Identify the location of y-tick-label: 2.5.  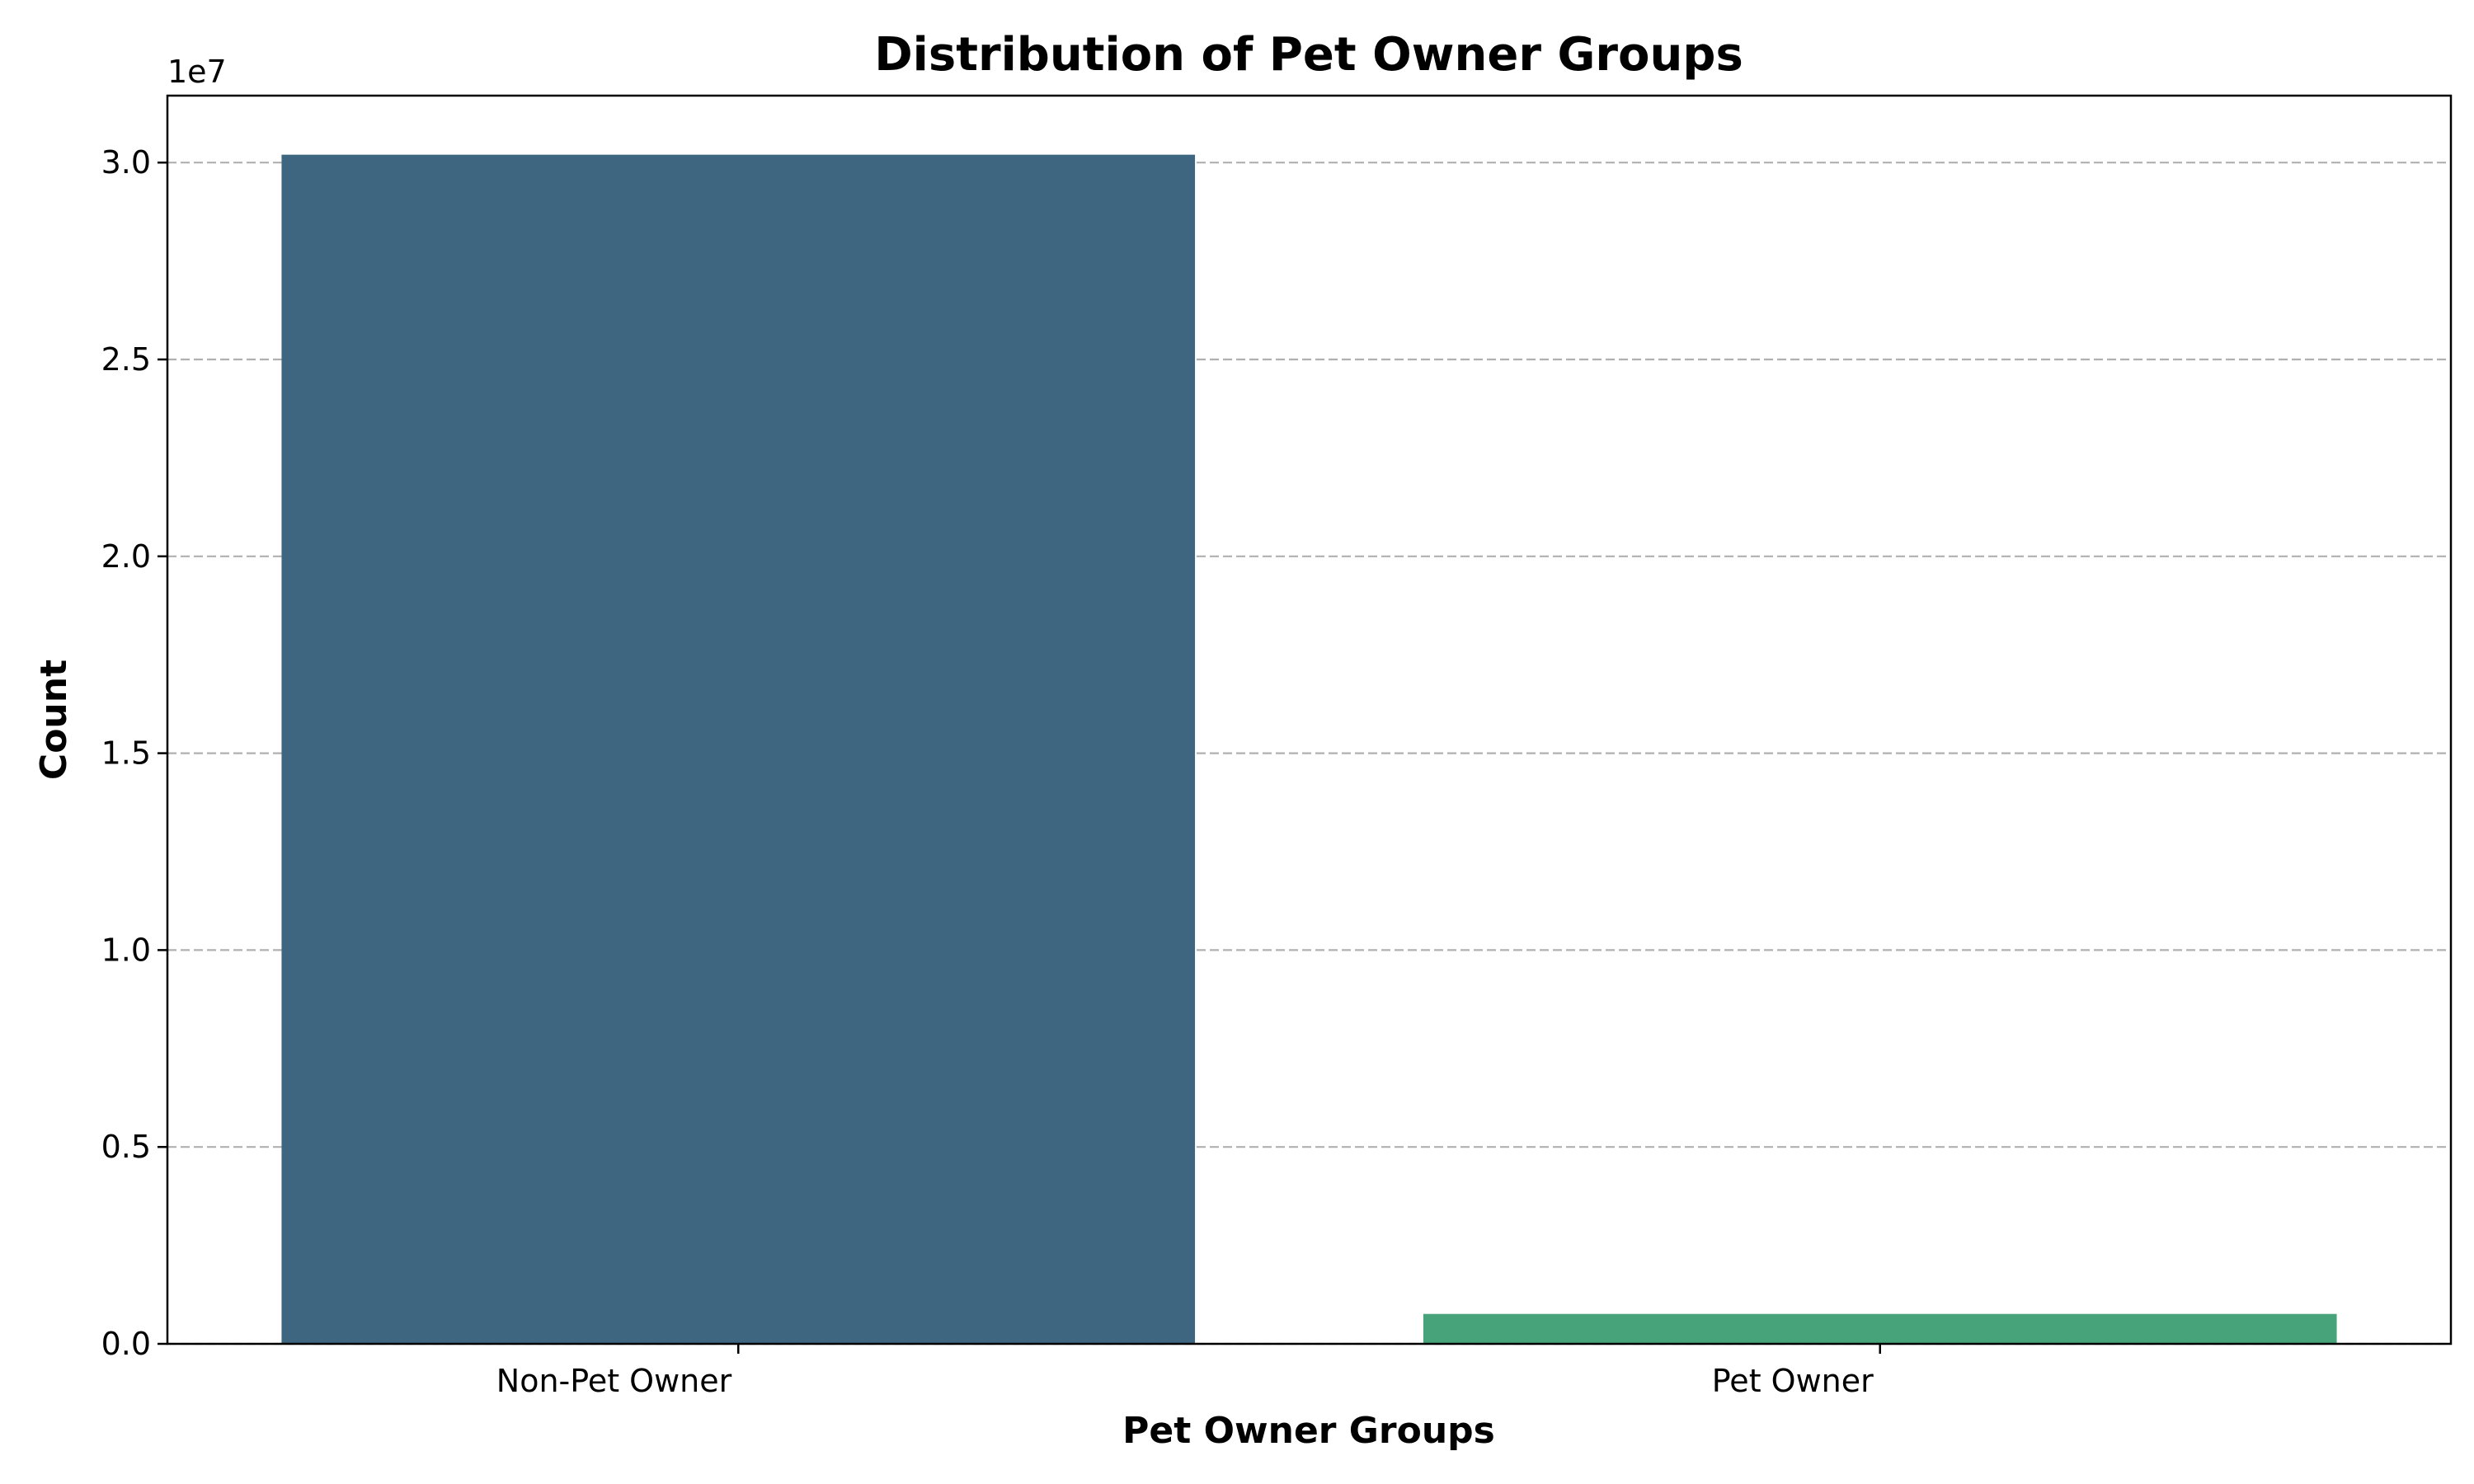
(126, 359).